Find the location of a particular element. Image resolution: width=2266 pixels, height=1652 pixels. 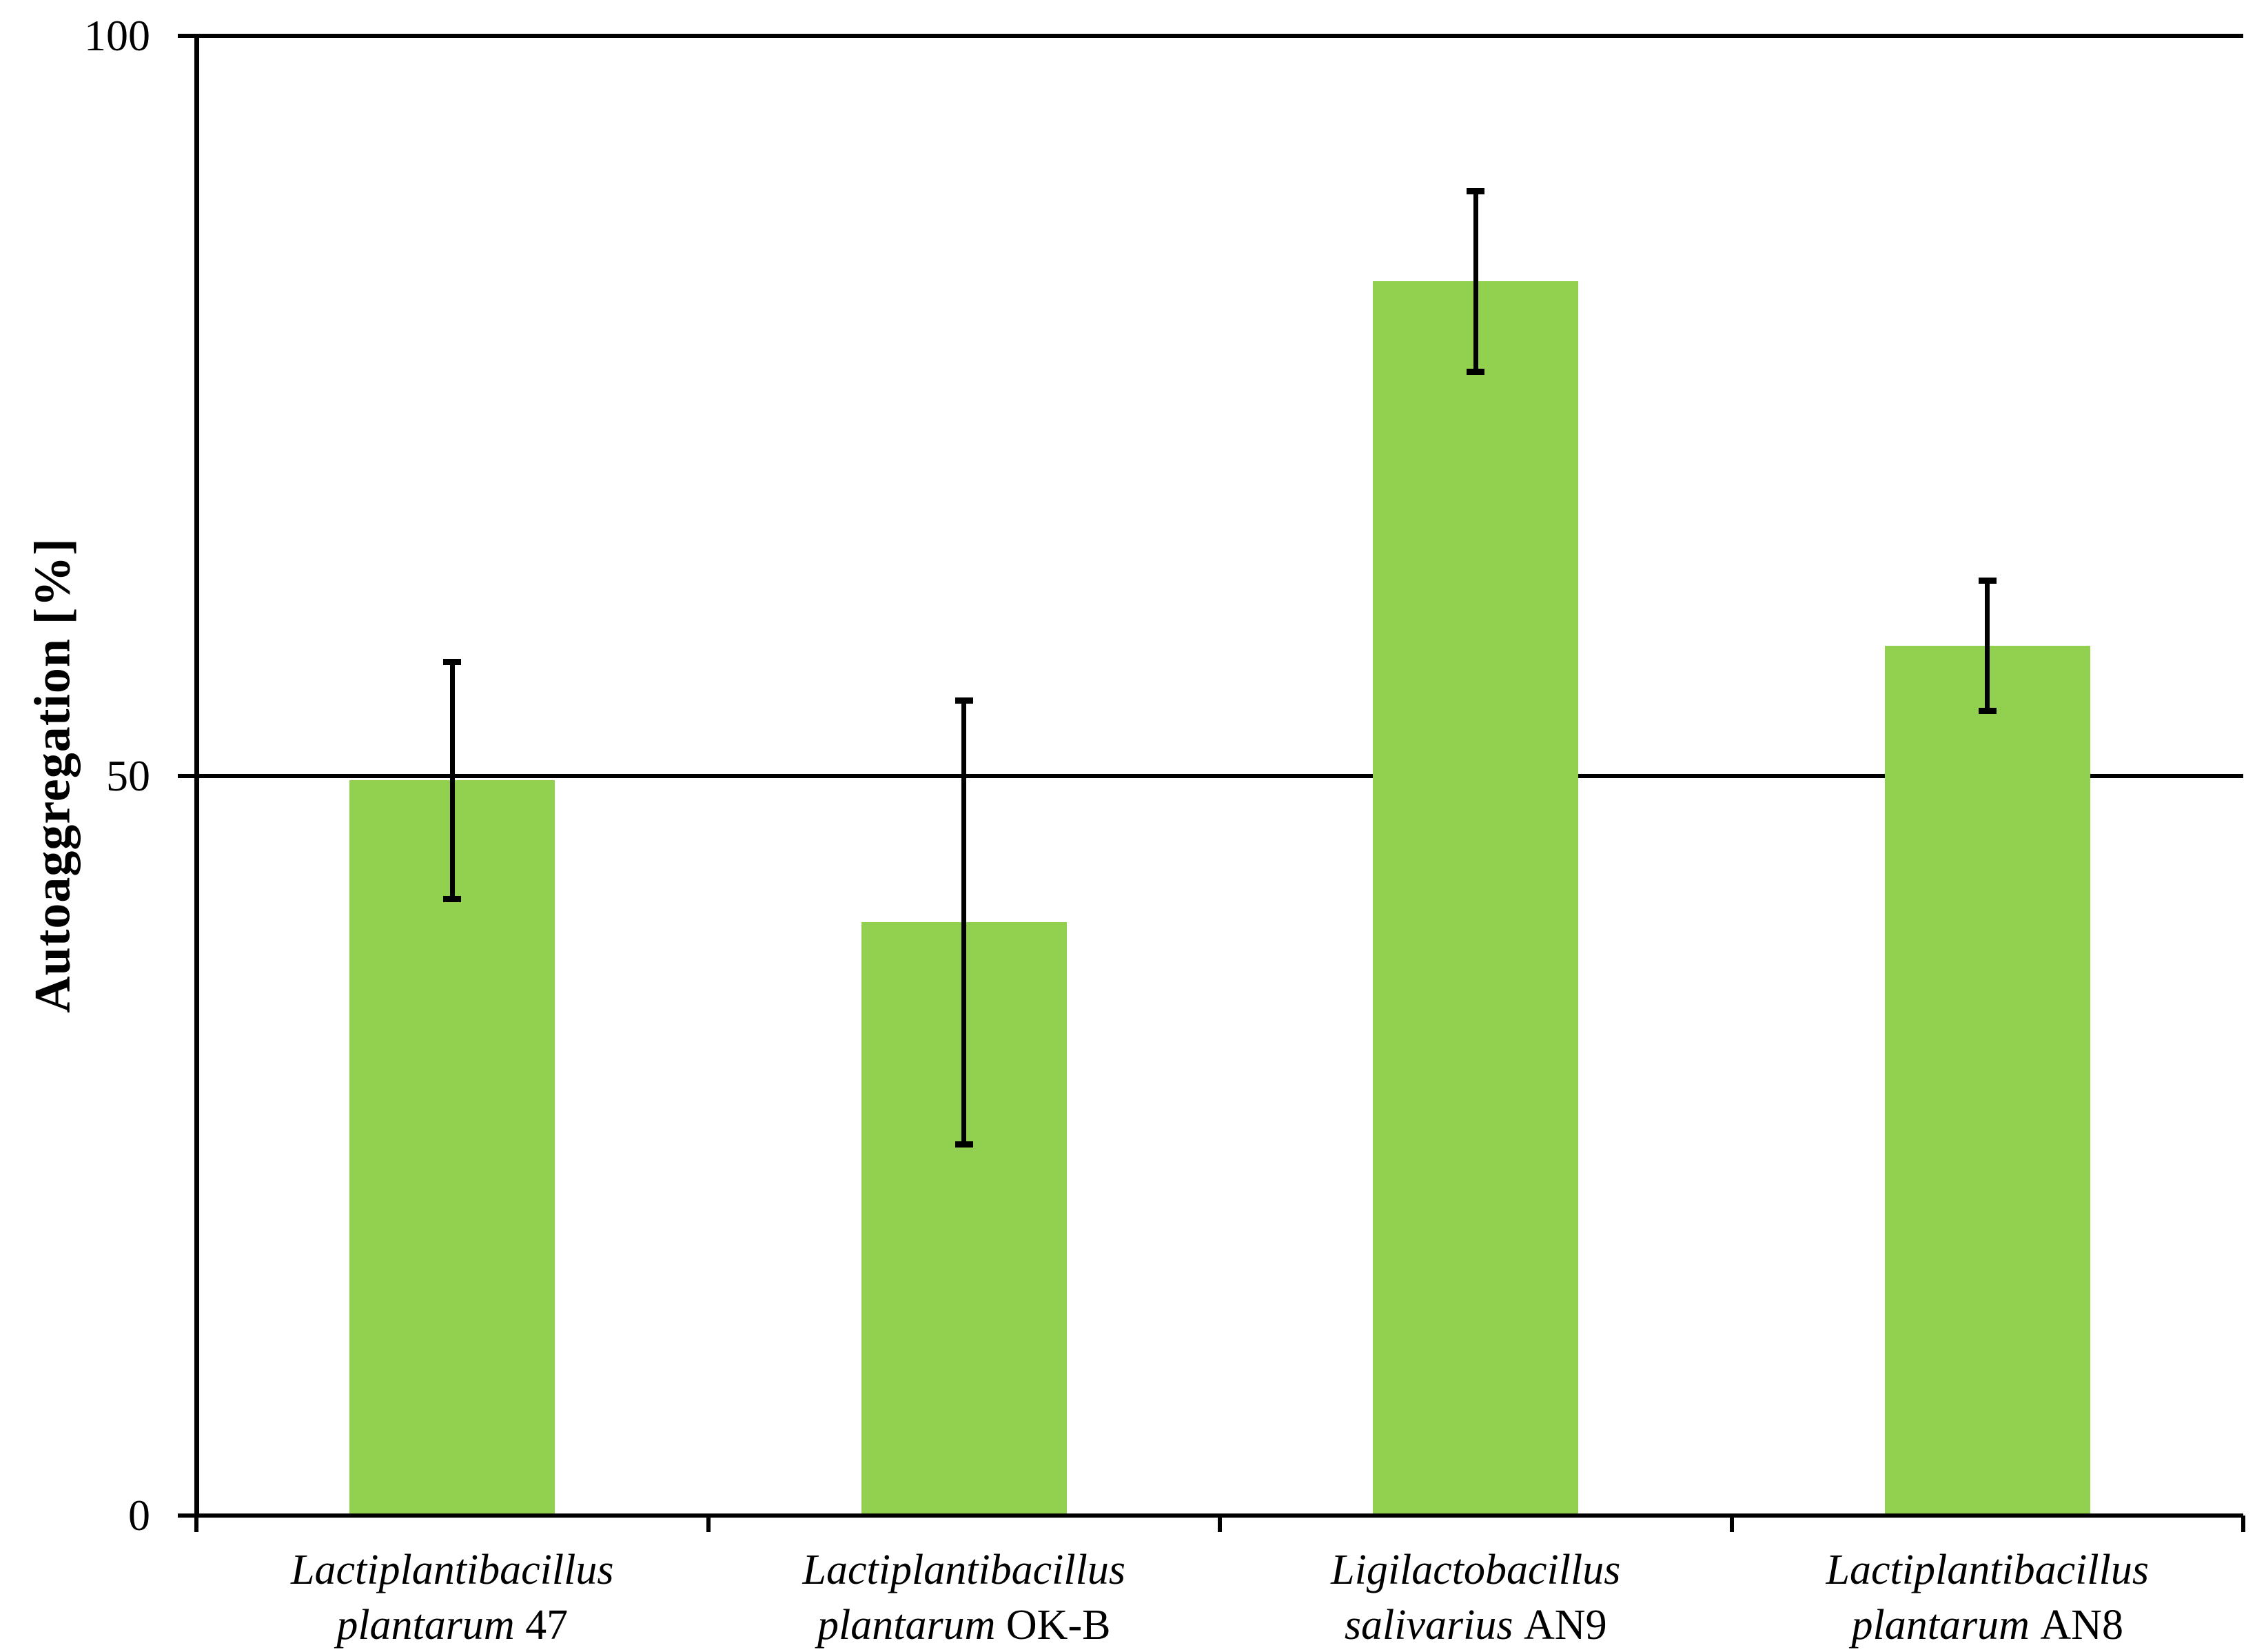

category-species-strain: plantarum 47 is located at coordinates (452, 1625).